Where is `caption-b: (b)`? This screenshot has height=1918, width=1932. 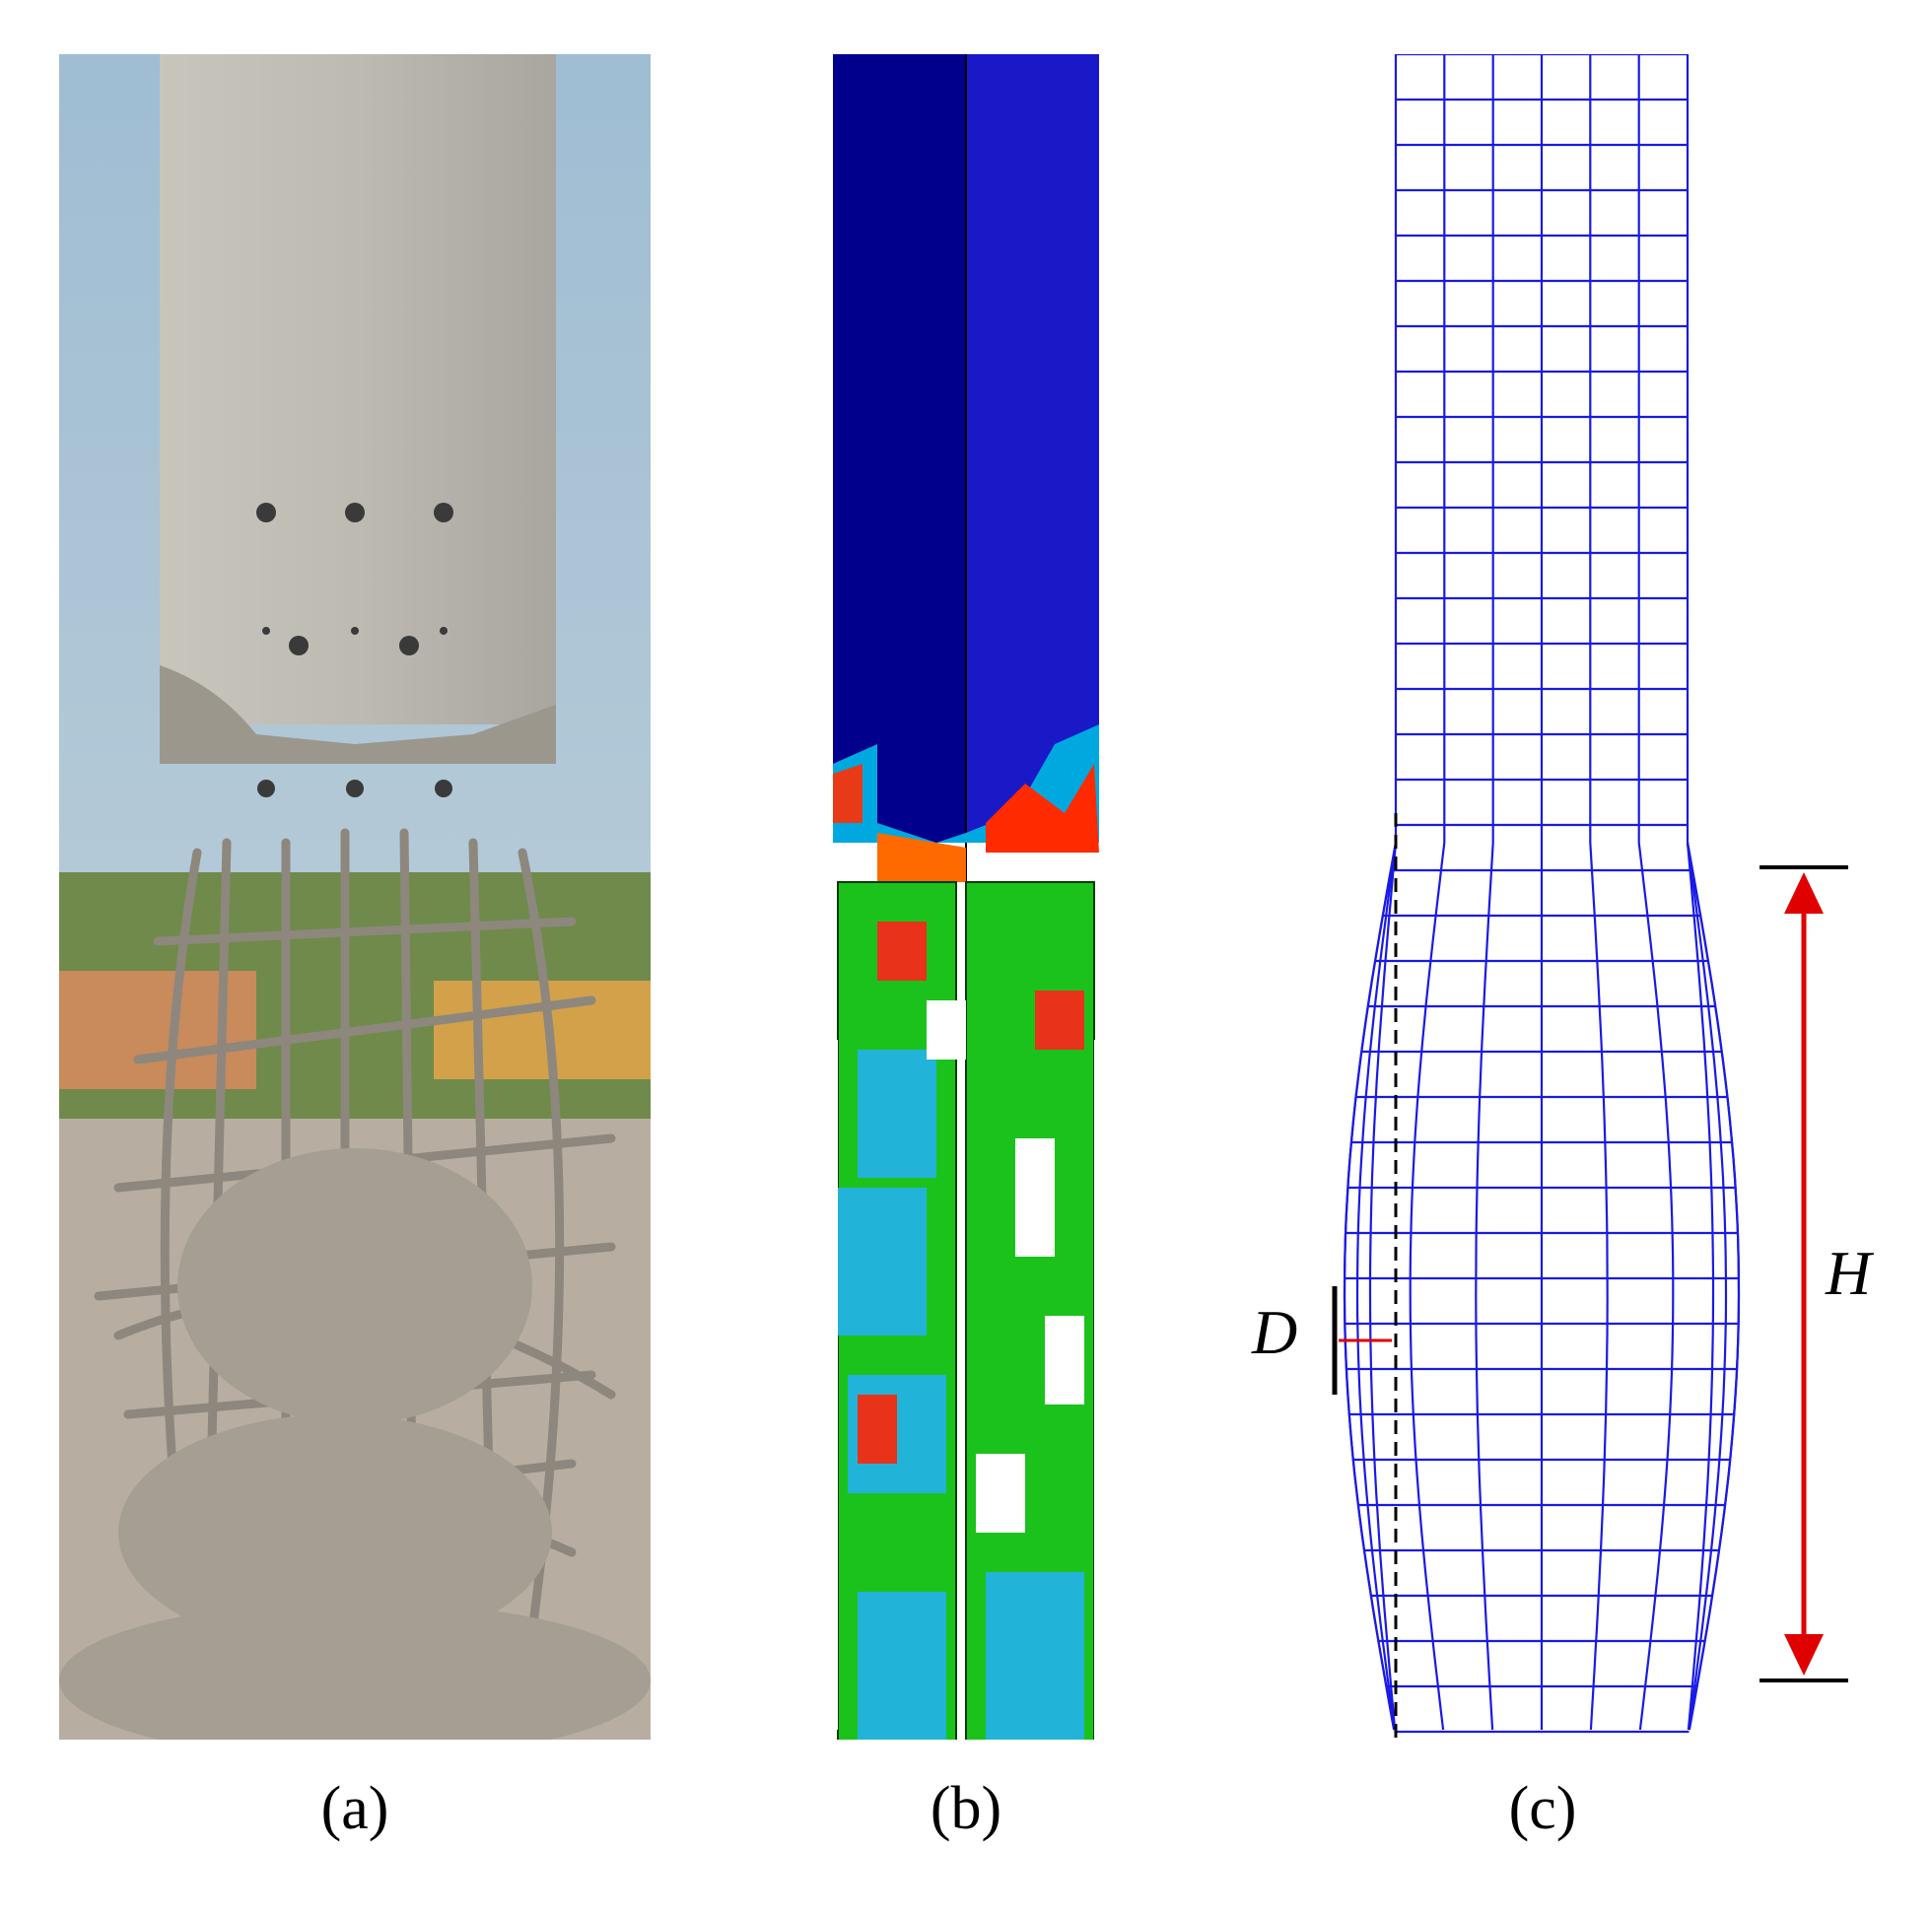 caption-b: (b) is located at coordinates (966, 1808).